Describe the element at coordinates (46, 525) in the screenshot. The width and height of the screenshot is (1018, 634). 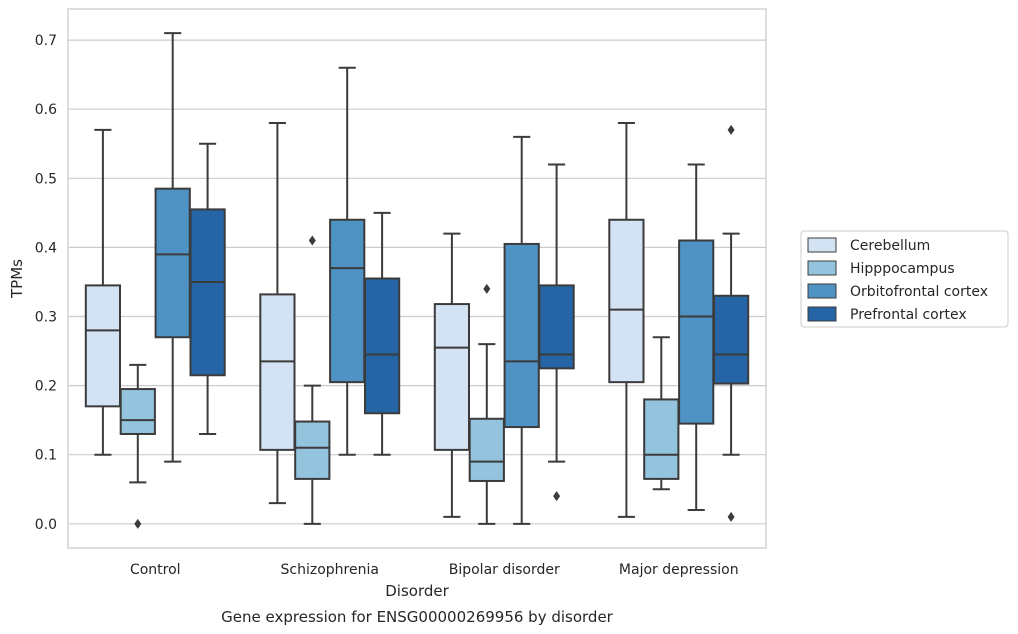
I see `y-tick-label: 0.0` at that location.